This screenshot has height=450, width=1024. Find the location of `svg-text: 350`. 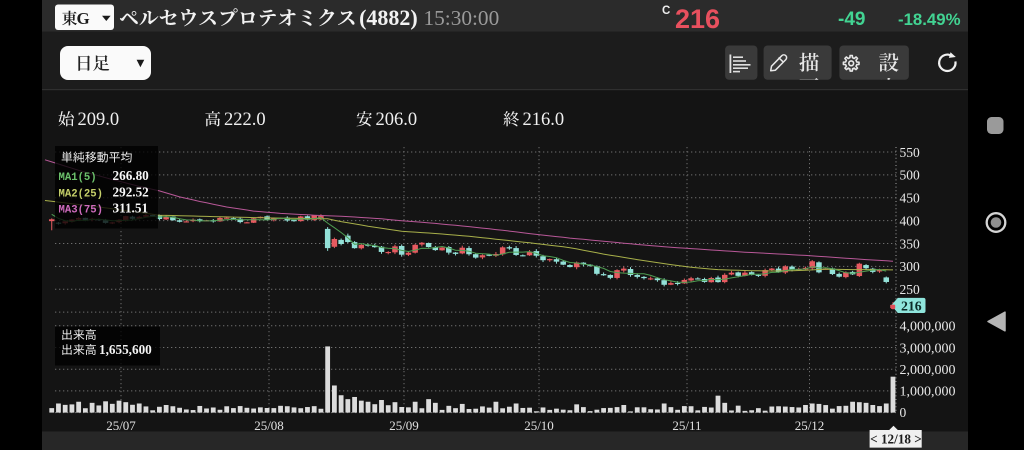

svg-text: 350 is located at coordinates (910, 243).